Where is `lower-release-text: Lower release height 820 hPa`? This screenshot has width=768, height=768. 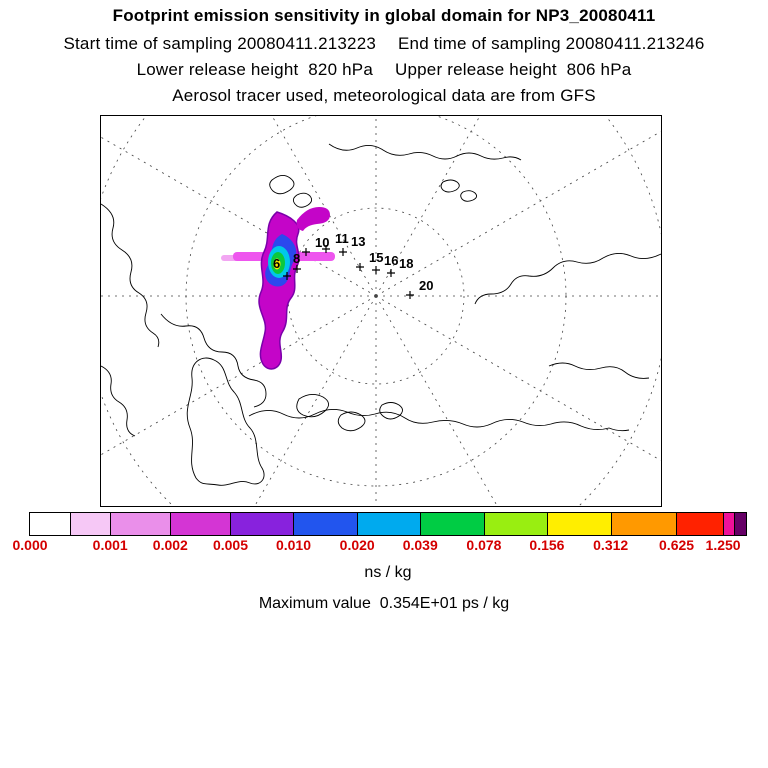
lower-release-text: Lower release height 820 hPa is located at coordinates (254, 69).